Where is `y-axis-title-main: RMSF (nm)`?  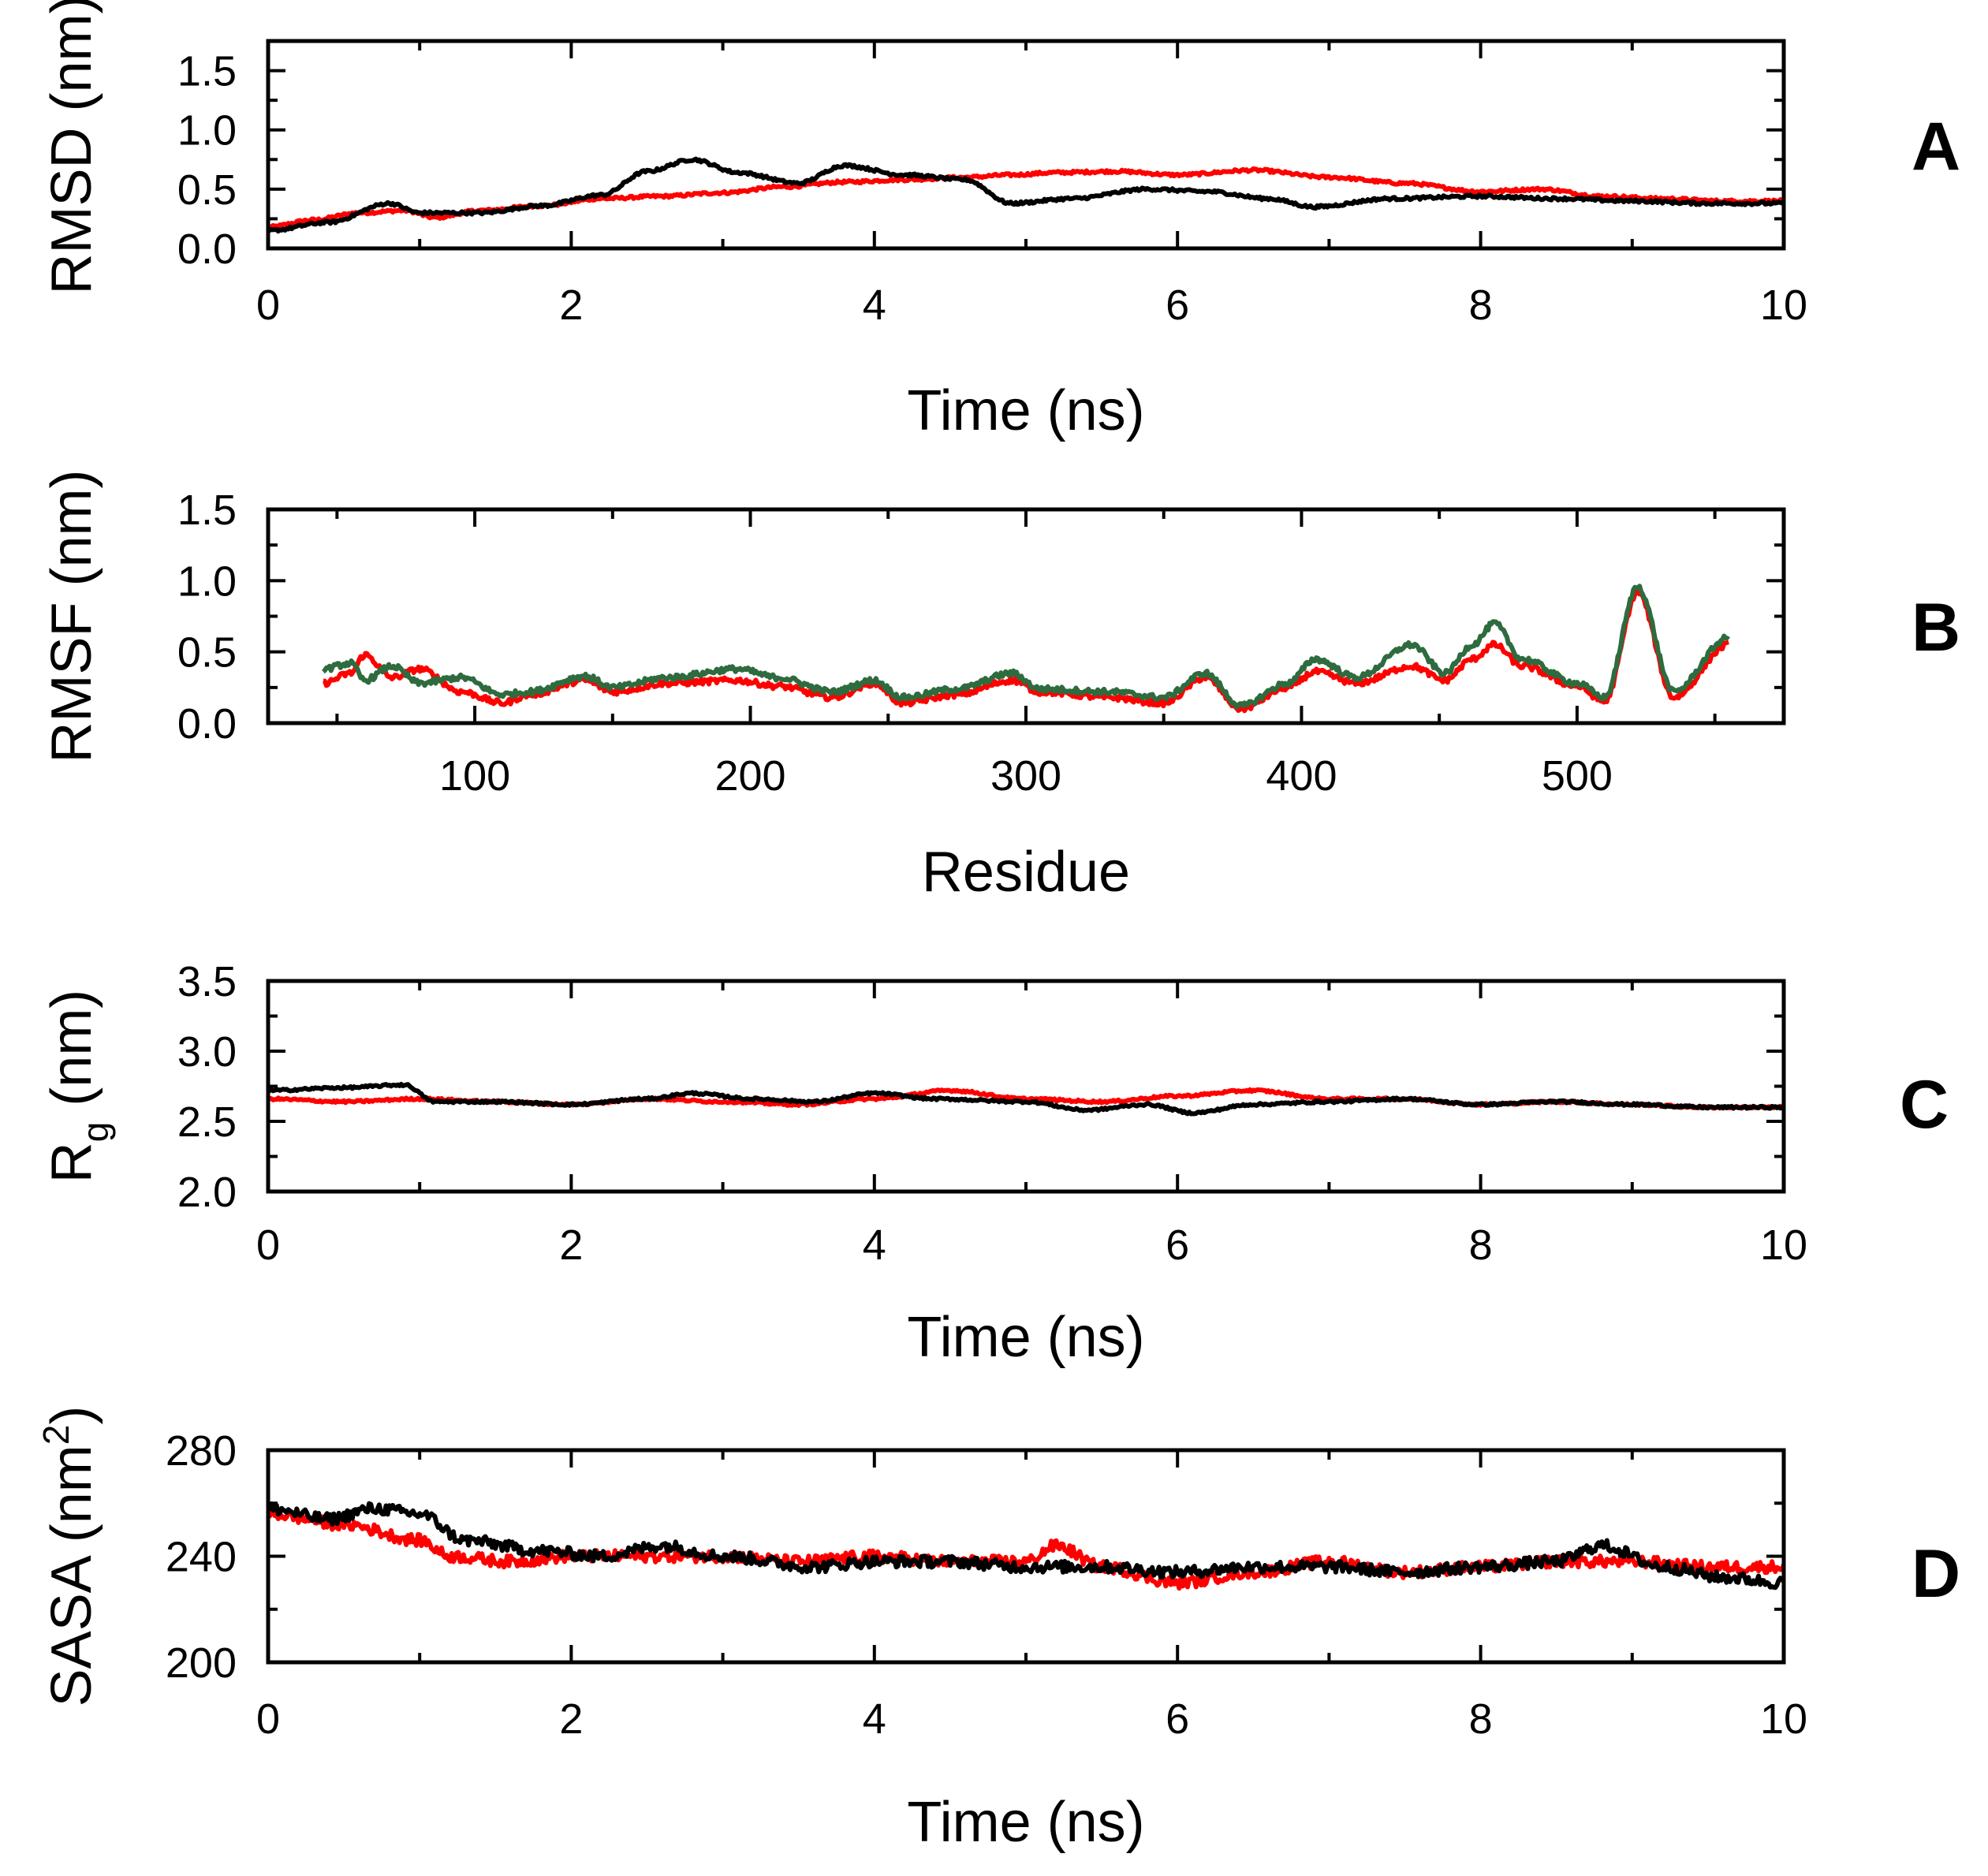
y-axis-title-main: RMSF (nm) is located at coordinates (71, 616).